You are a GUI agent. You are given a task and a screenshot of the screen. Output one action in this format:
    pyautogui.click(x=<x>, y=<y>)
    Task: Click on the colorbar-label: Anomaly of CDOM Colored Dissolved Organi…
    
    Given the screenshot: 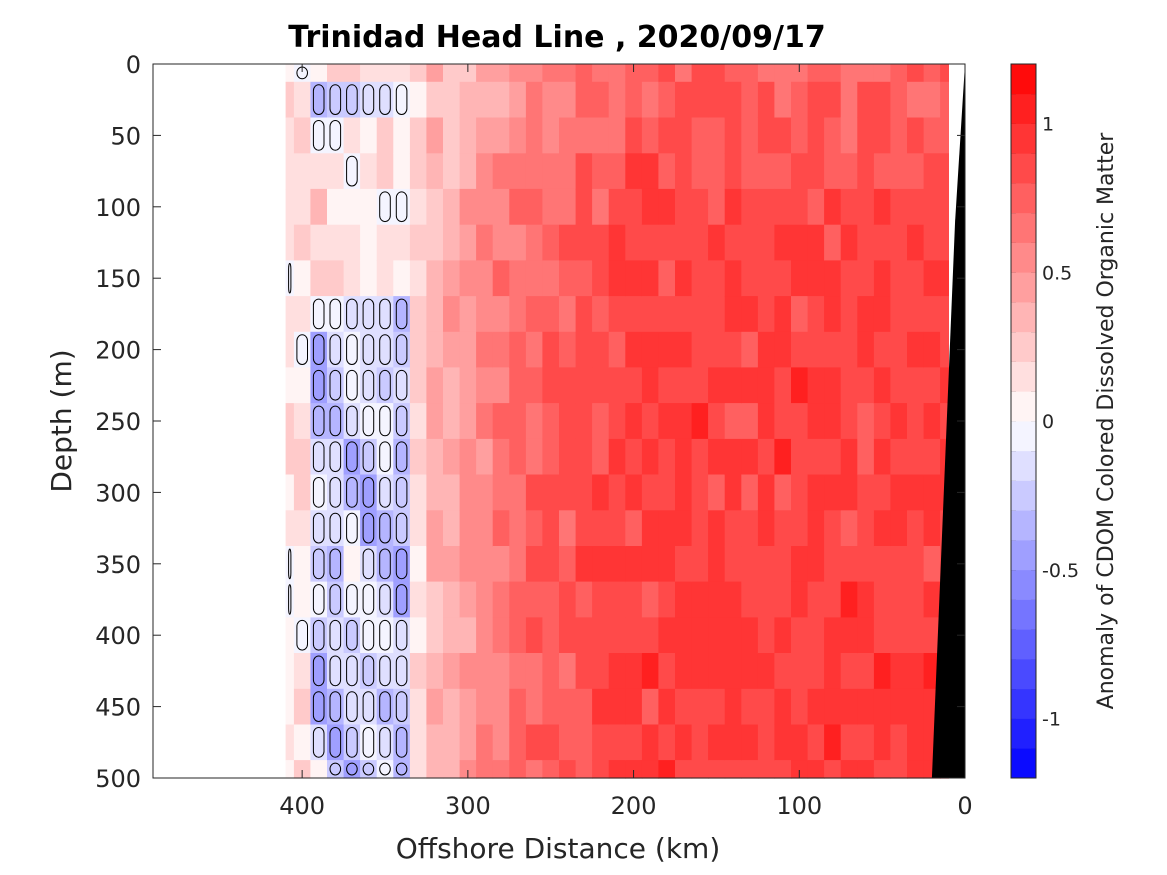 What is the action you would take?
    pyautogui.click(x=1106, y=421)
    